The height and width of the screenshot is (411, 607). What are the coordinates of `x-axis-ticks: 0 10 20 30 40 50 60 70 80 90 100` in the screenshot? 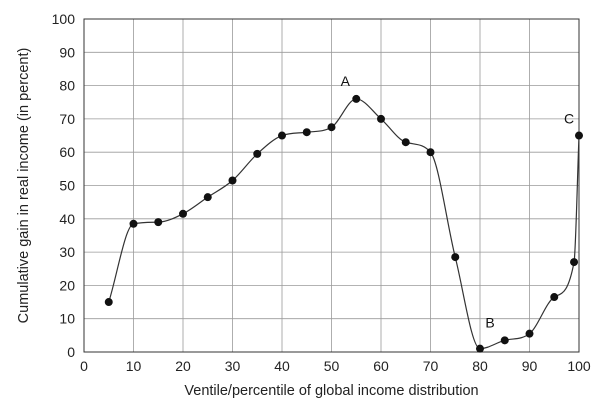 It's located at (335, 366).